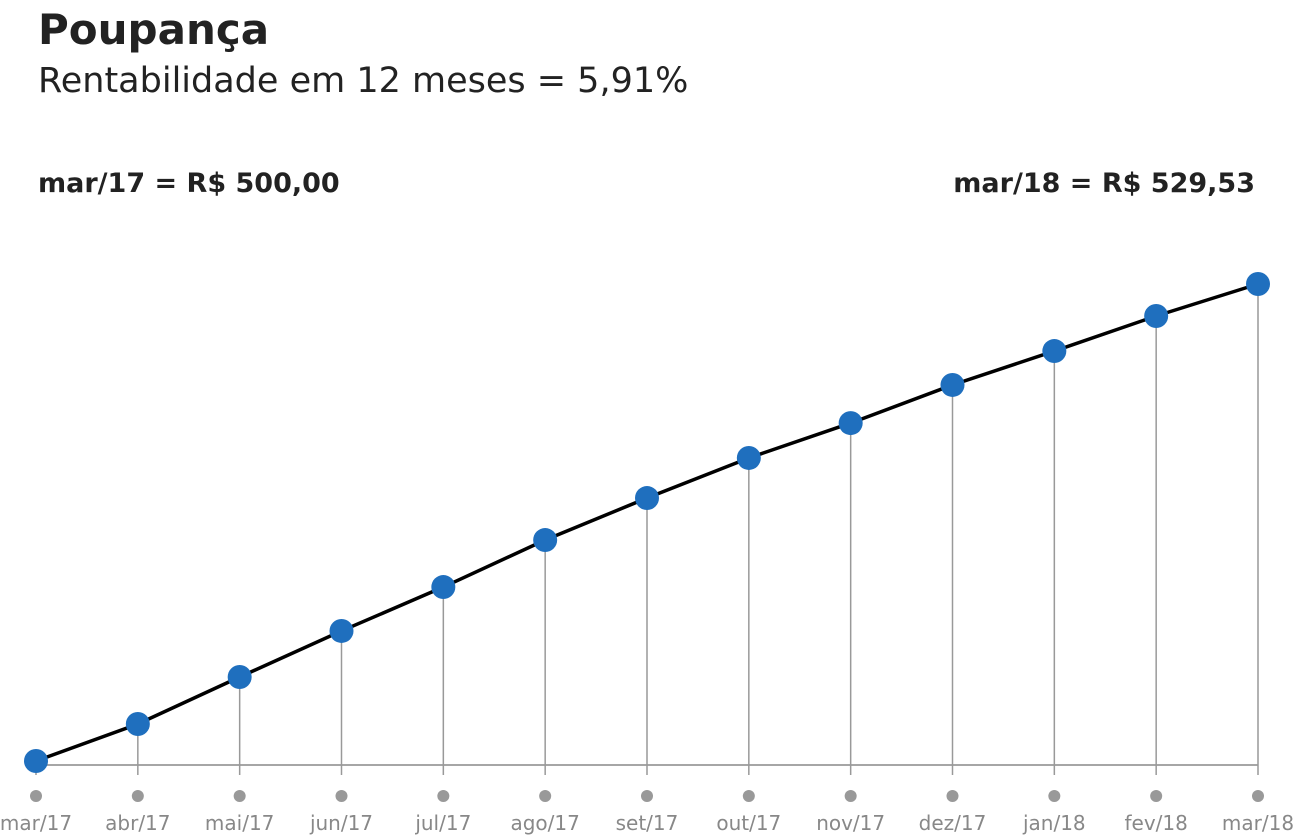 The width and height of the screenshot is (1295, 836). I want to click on x-tick-label: fev/18, so click(1155, 823).